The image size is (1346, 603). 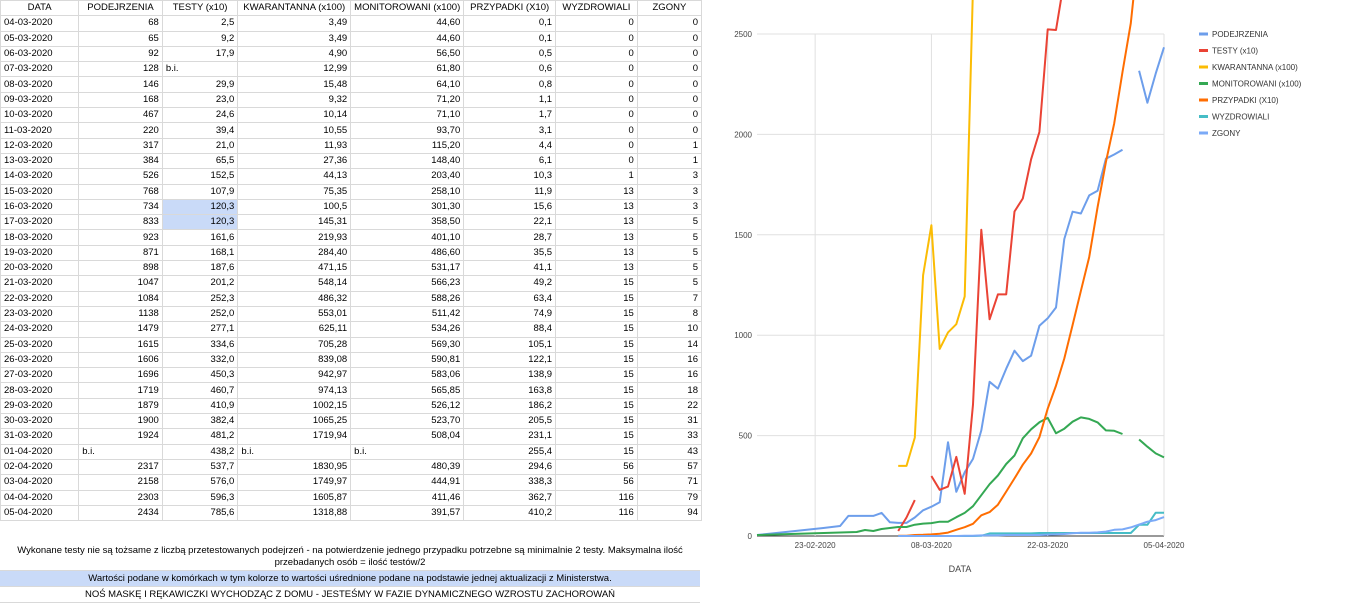 I want to click on table-cell: 163,8, so click(x=510, y=390).